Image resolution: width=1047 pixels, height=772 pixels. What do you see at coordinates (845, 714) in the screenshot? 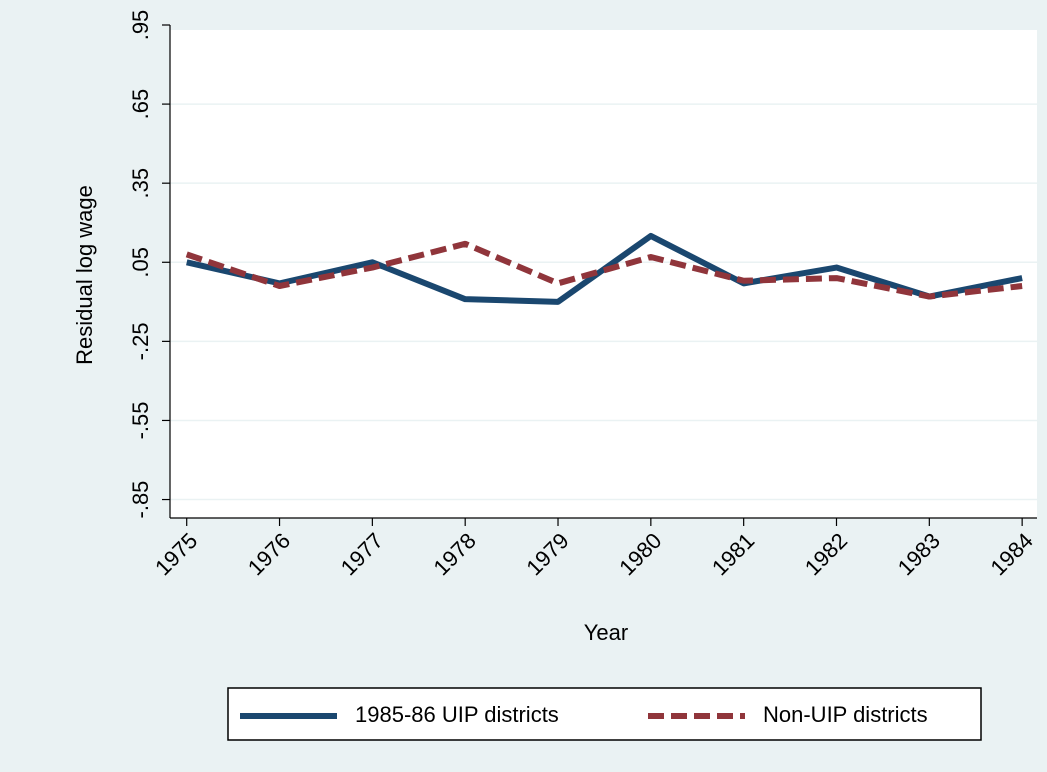
I see `legend-label: Non-UIP districts` at bounding box center [845, 714].